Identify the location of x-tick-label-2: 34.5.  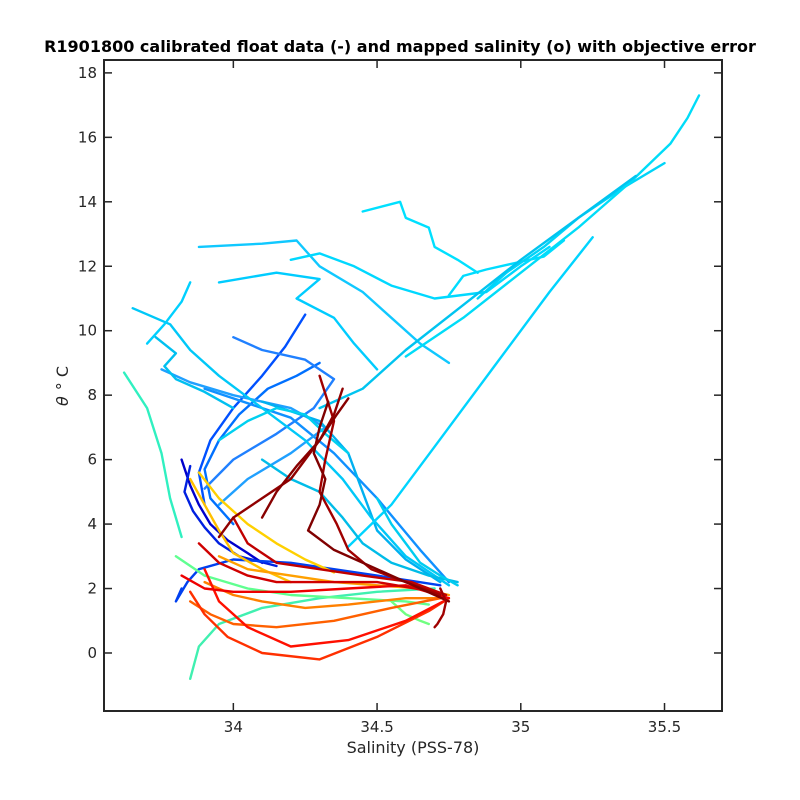
(376, 727).